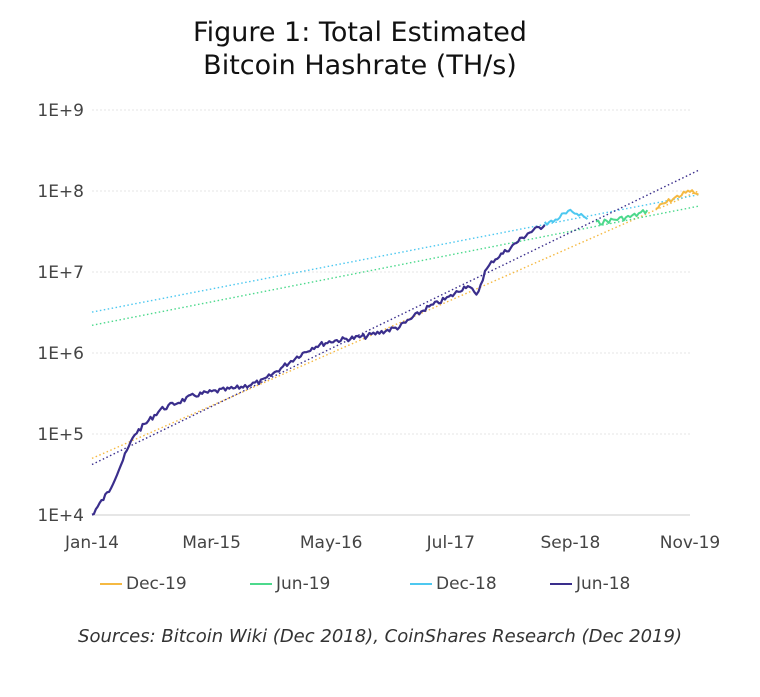  What do you see at coordinates (360, 65) in the screenshot?
I see `chart-title-line-2: Bitcoin Hashrate (TH/s)` at bounding box center [360, 65].